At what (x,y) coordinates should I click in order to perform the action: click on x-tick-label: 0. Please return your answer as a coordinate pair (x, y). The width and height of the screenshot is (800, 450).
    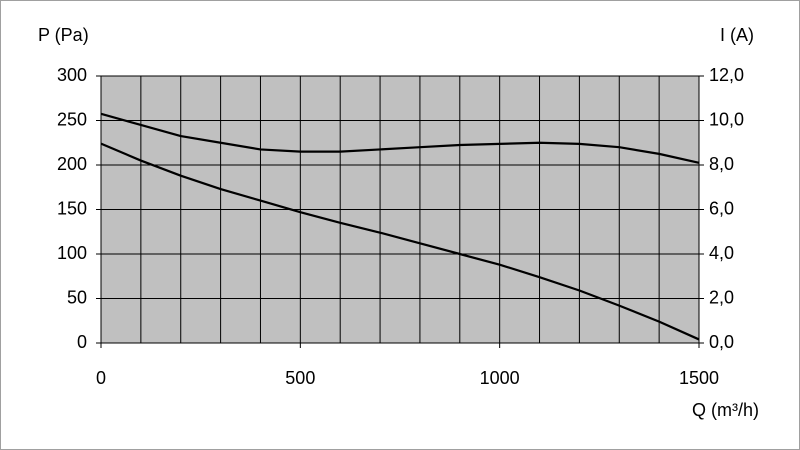
    Looking at the image, I should click on (101, 378).